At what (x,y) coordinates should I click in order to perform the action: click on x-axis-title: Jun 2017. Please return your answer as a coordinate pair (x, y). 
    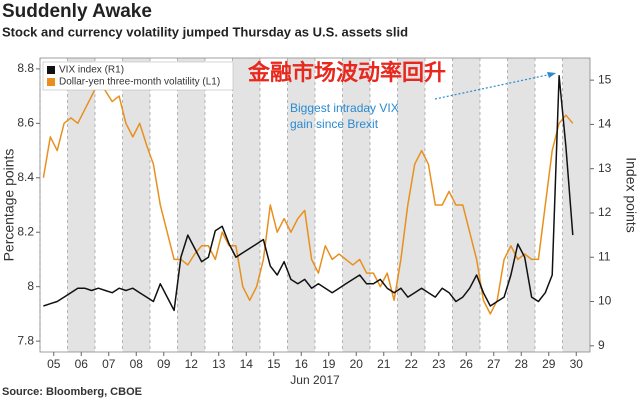
    Looking at the image, I should click on (315, 380).